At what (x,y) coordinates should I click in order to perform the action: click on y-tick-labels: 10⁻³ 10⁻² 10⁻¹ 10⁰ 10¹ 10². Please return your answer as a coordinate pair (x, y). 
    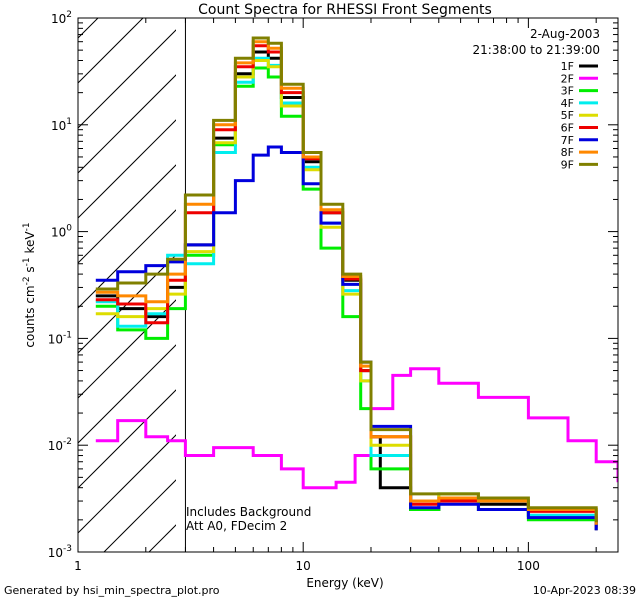
    Looking at the image, I should click on (60, 285).